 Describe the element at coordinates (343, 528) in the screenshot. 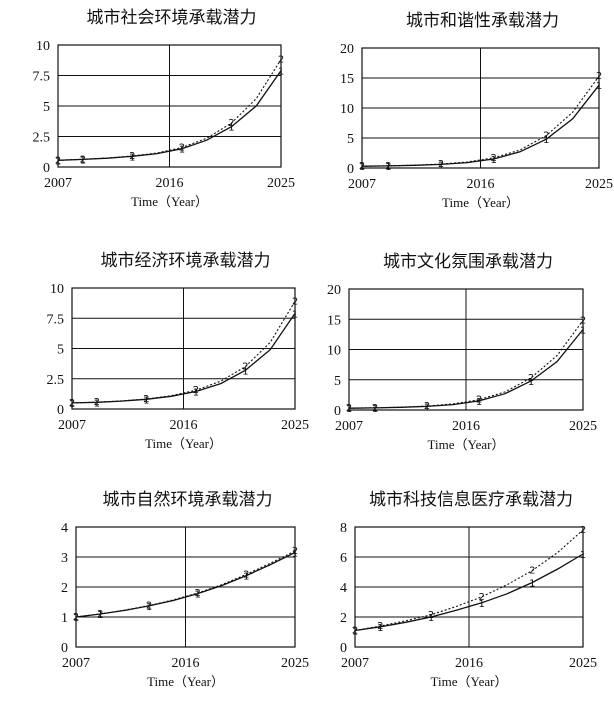

I see `y-tick-label: 8` at that location.